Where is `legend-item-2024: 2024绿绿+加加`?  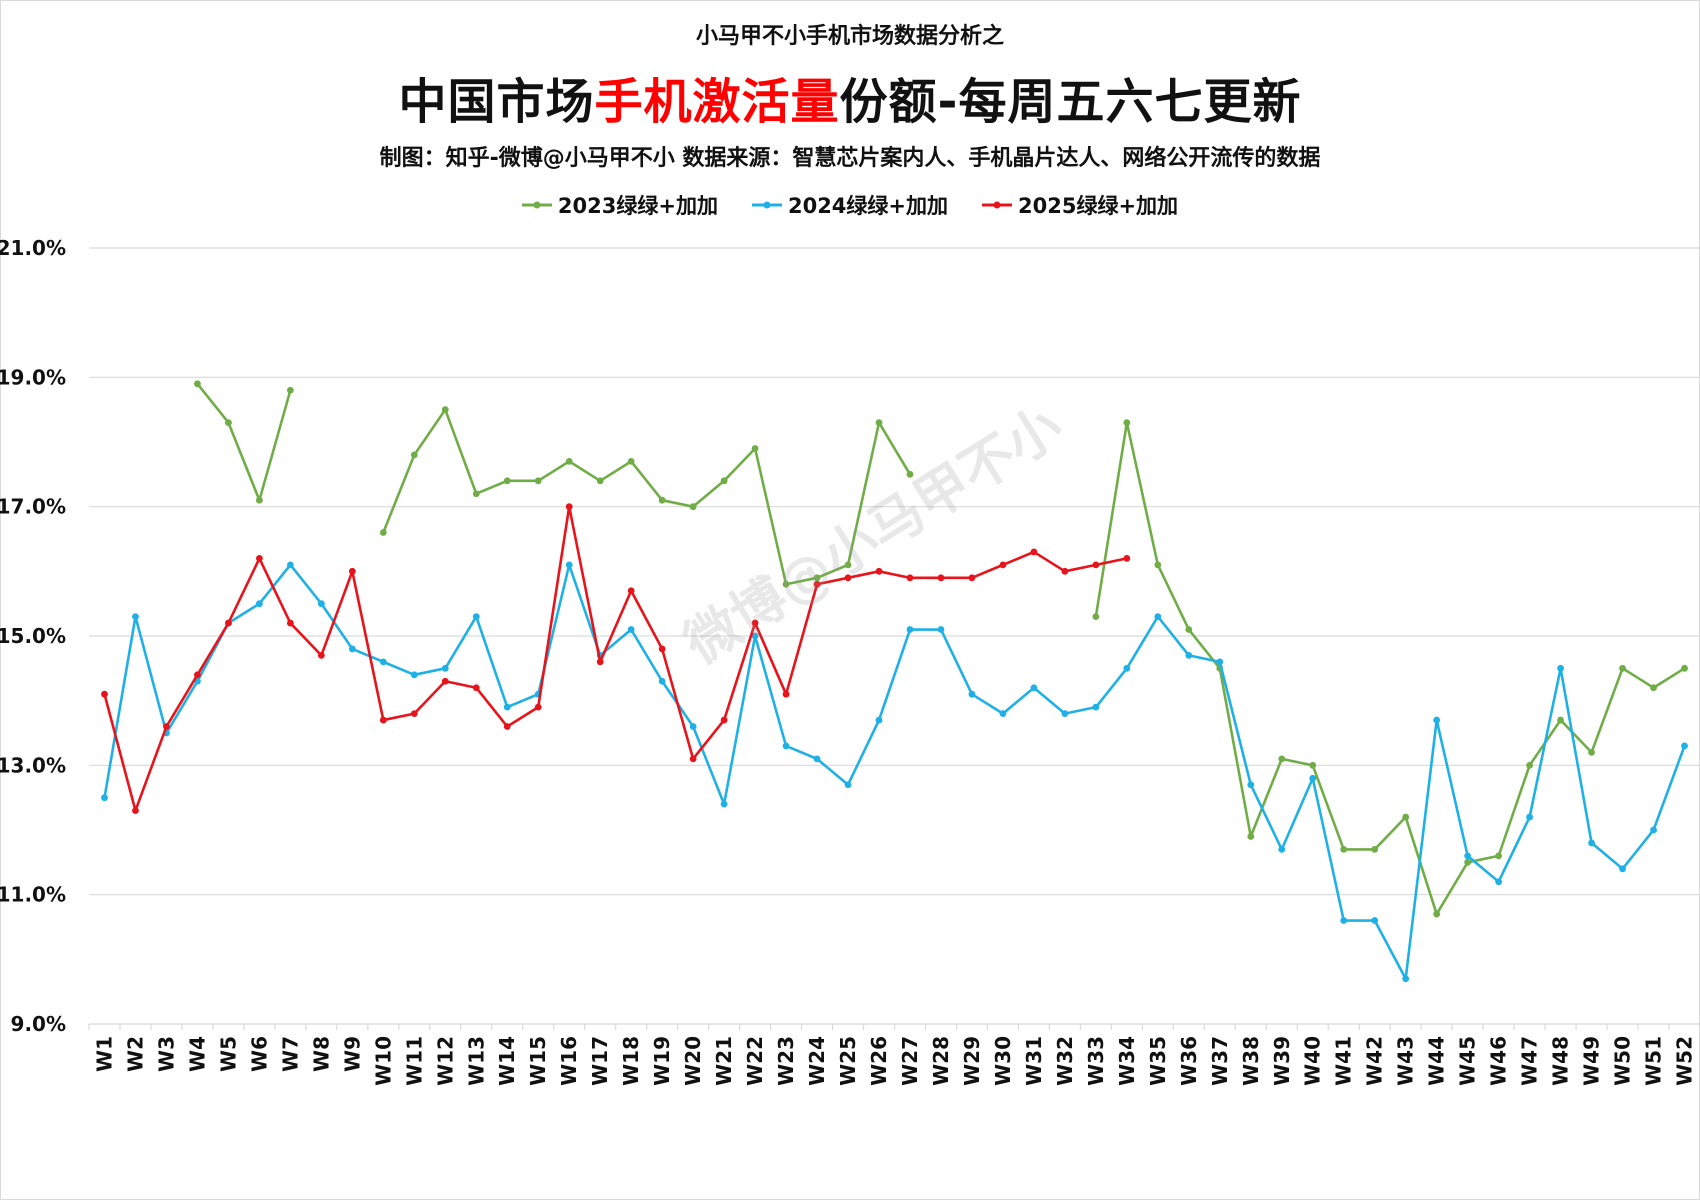 legend-item-2024: 2024绿绿+加加 is located at coordinates (849, 205).